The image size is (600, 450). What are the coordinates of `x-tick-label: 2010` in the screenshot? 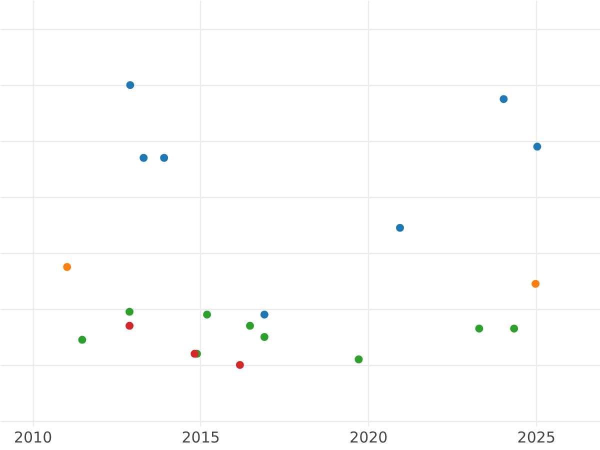 It's located at (33, 437).